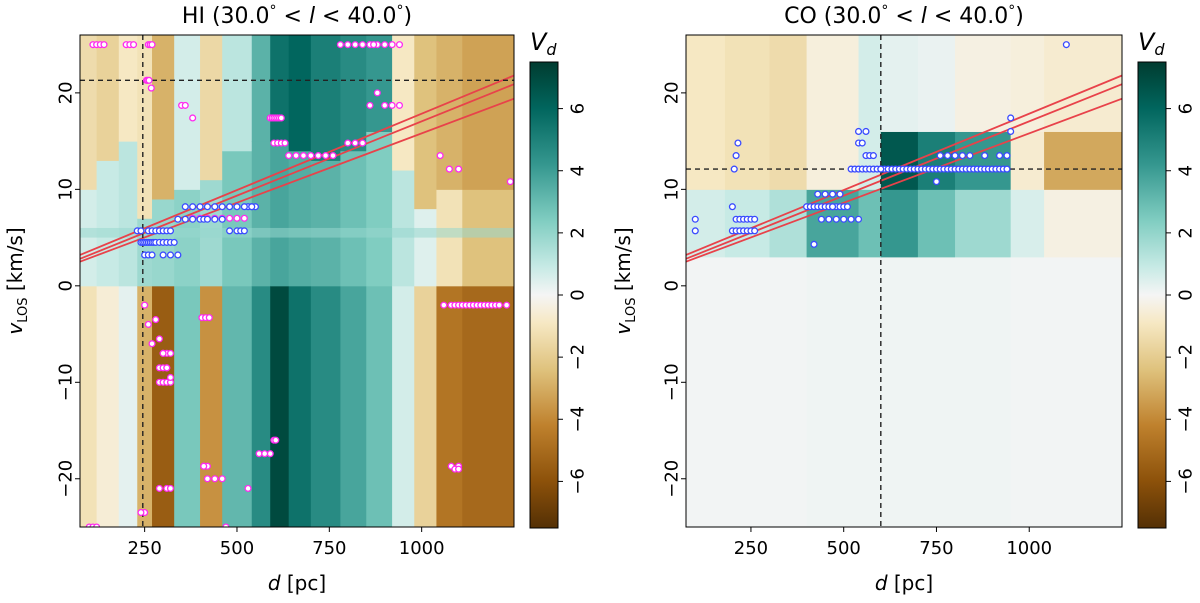  Describe the element at coordinates (1029, 548) in the screenshot. I see `x-tick-label: 1000` at that location.